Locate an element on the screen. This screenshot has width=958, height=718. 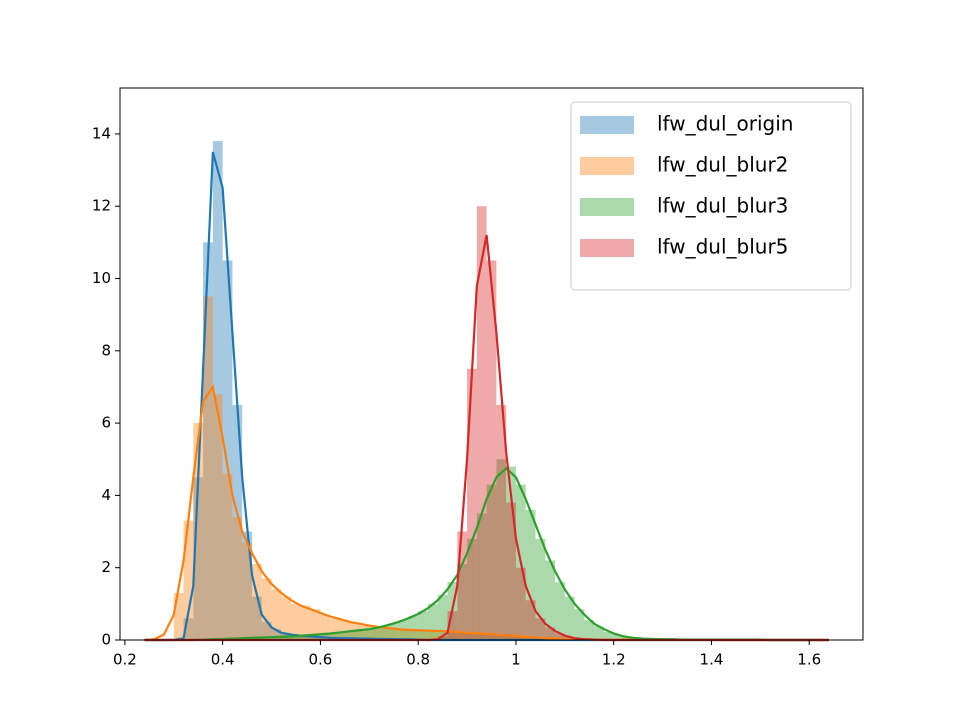
legend-label: lfw_dul_blur3 is located at coordinates (722, 206).